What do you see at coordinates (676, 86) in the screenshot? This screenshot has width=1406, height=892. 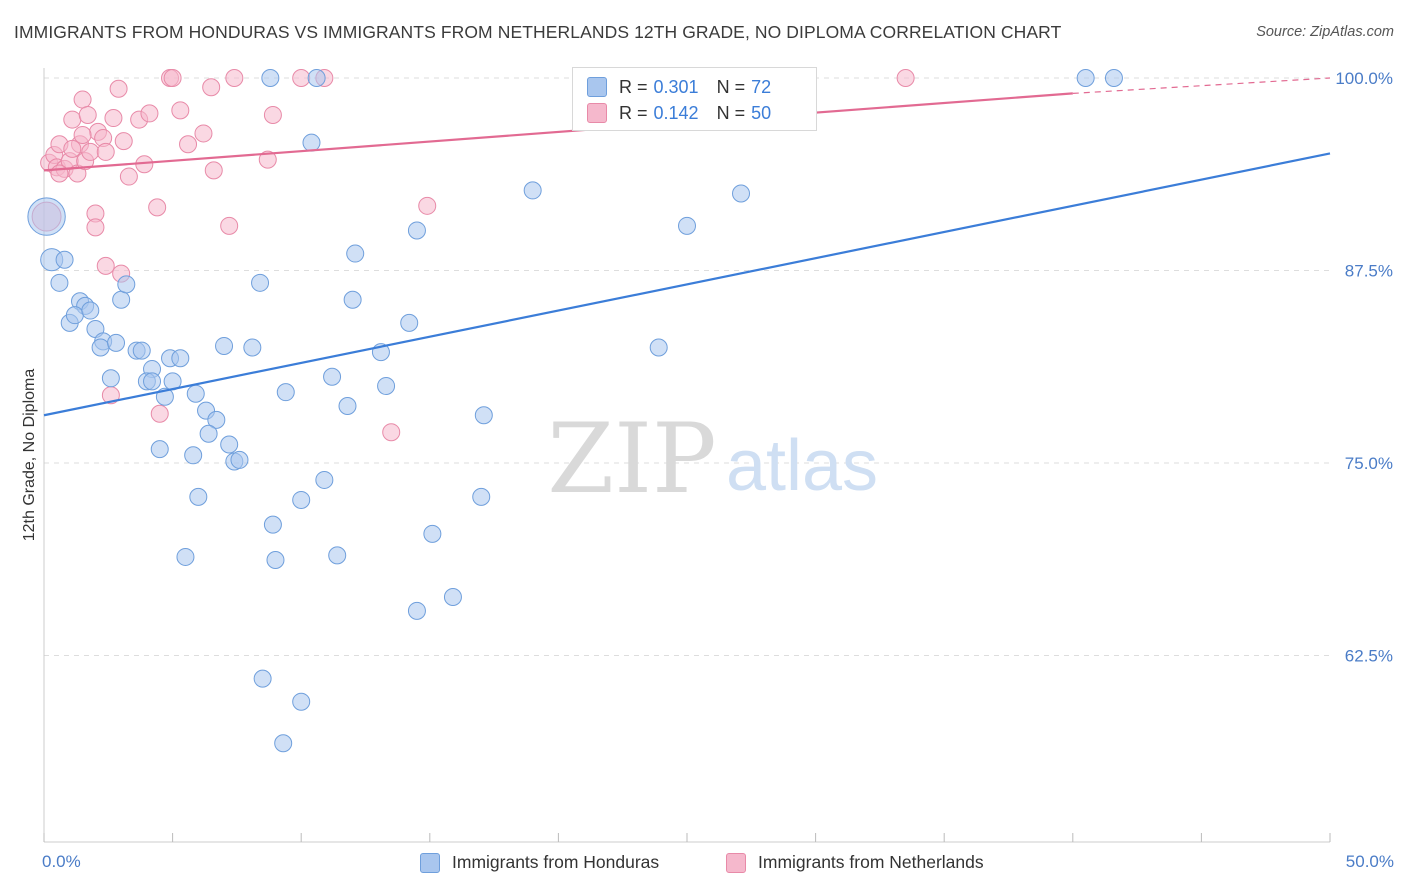 I see `legend-r-value: 0.301` at bounding box center [676, 86].